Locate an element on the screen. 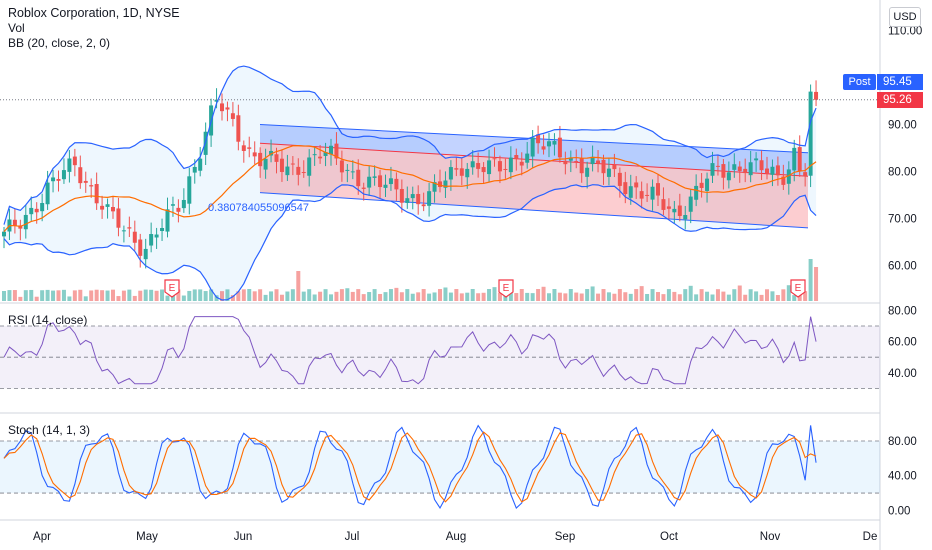 This screenshot has height=550, width=932. stoch-band is located at coordinates (440, 467).